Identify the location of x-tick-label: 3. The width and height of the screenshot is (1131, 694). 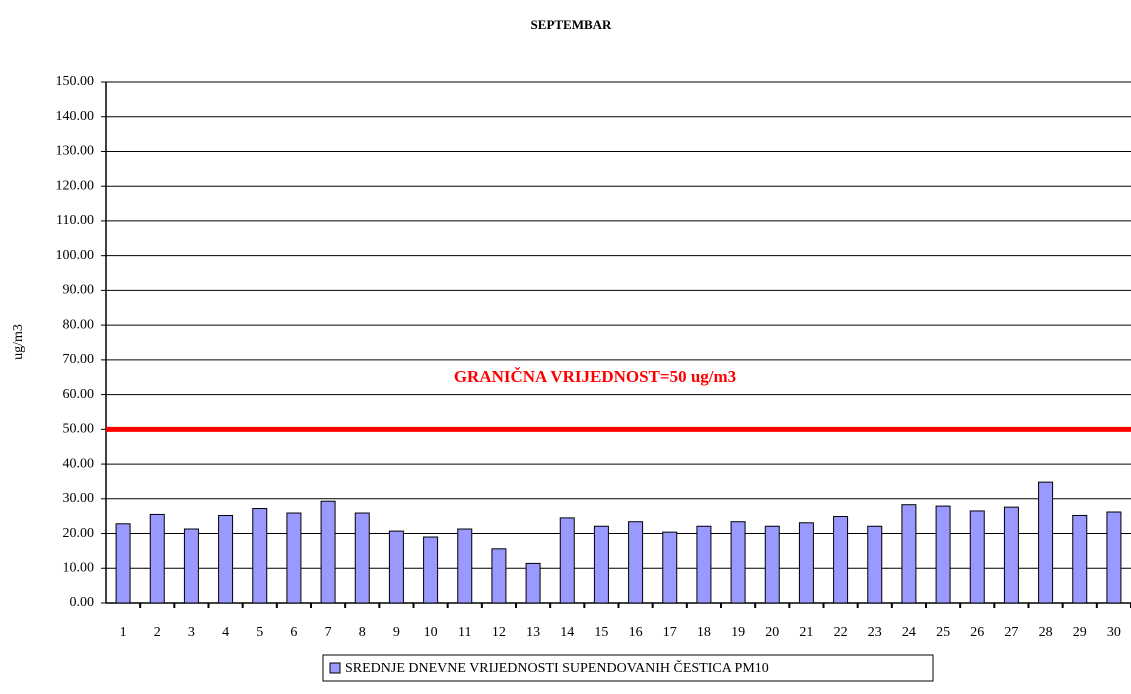
(191, 632).